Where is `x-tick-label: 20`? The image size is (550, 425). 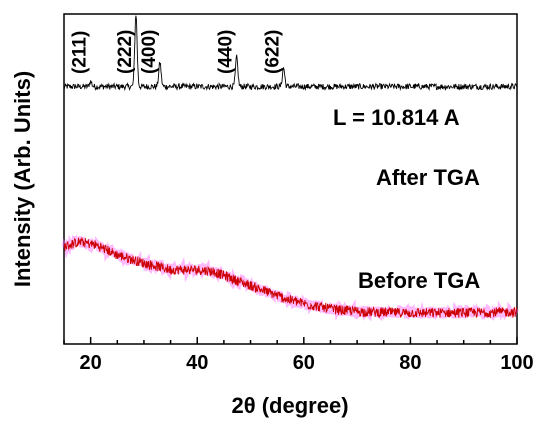
x-tick-label: 20 is located at coordinates (91, 363).